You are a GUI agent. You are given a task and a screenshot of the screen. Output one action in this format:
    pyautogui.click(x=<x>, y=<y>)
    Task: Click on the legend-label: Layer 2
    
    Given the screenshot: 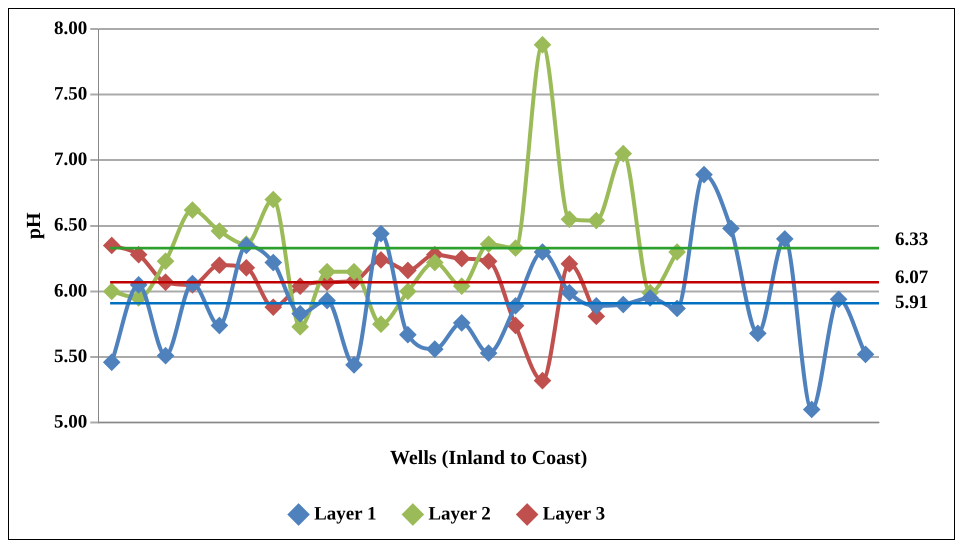 What is the action you would take?
    pyautogui.click(x=459, y=513)
    